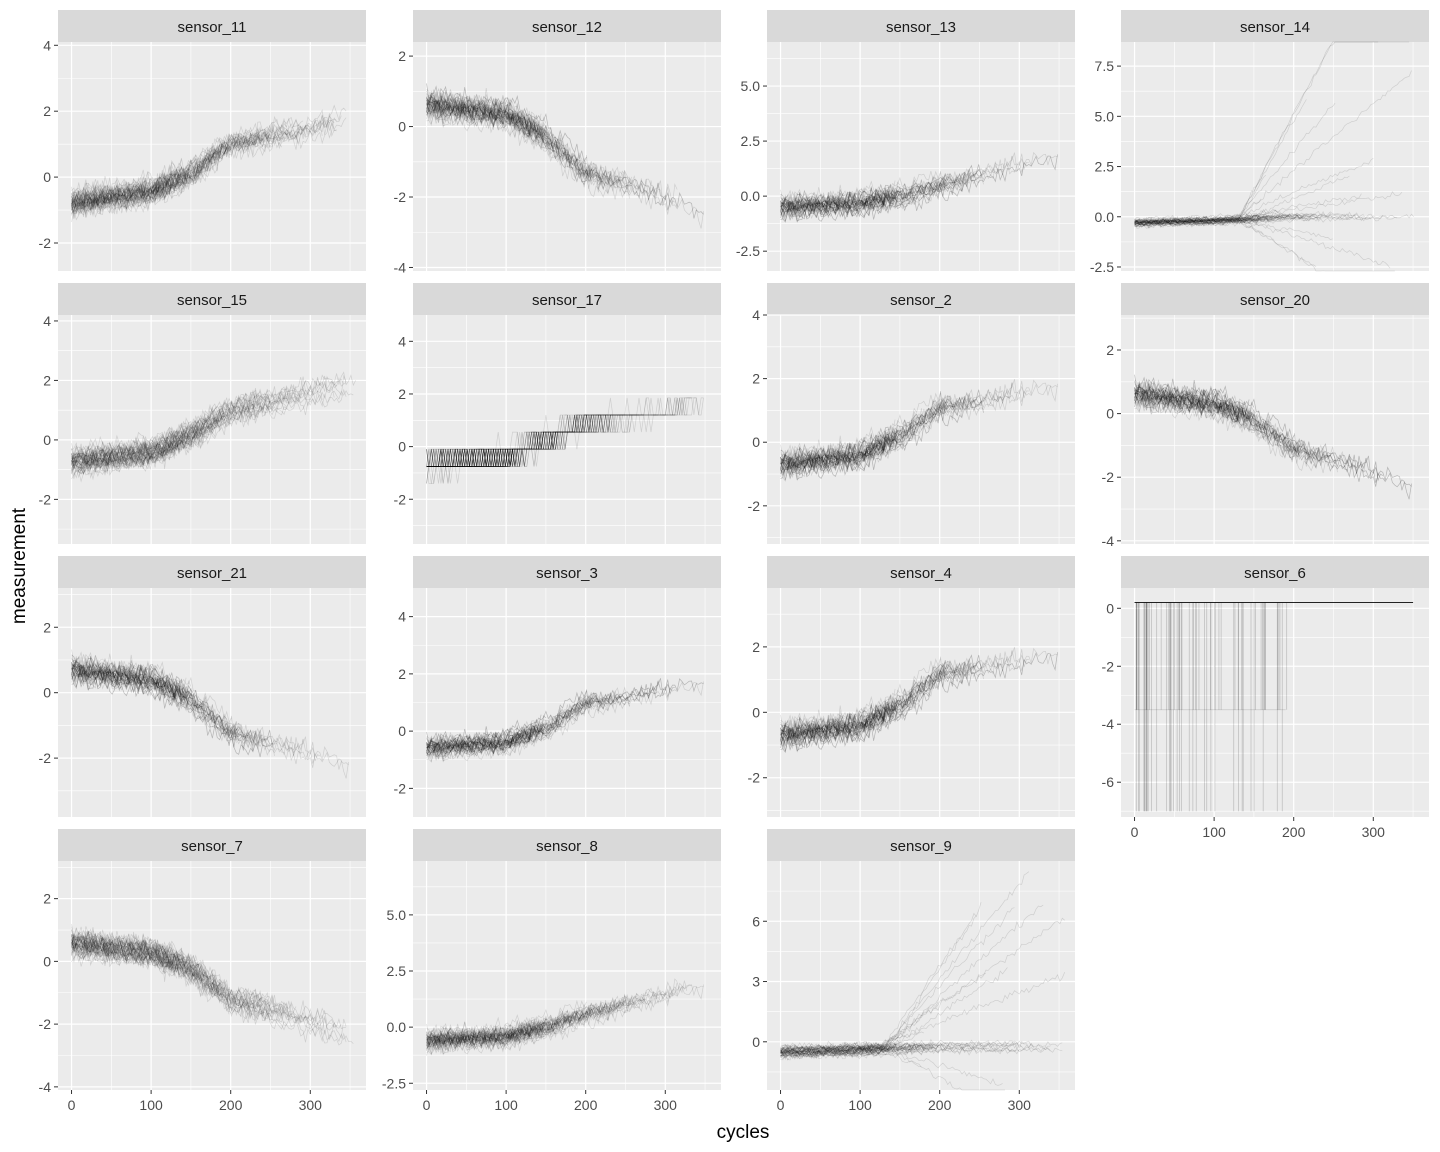 This screenshot has height=1152, width=1440. I want to click on trace-group, so click(209, 163).